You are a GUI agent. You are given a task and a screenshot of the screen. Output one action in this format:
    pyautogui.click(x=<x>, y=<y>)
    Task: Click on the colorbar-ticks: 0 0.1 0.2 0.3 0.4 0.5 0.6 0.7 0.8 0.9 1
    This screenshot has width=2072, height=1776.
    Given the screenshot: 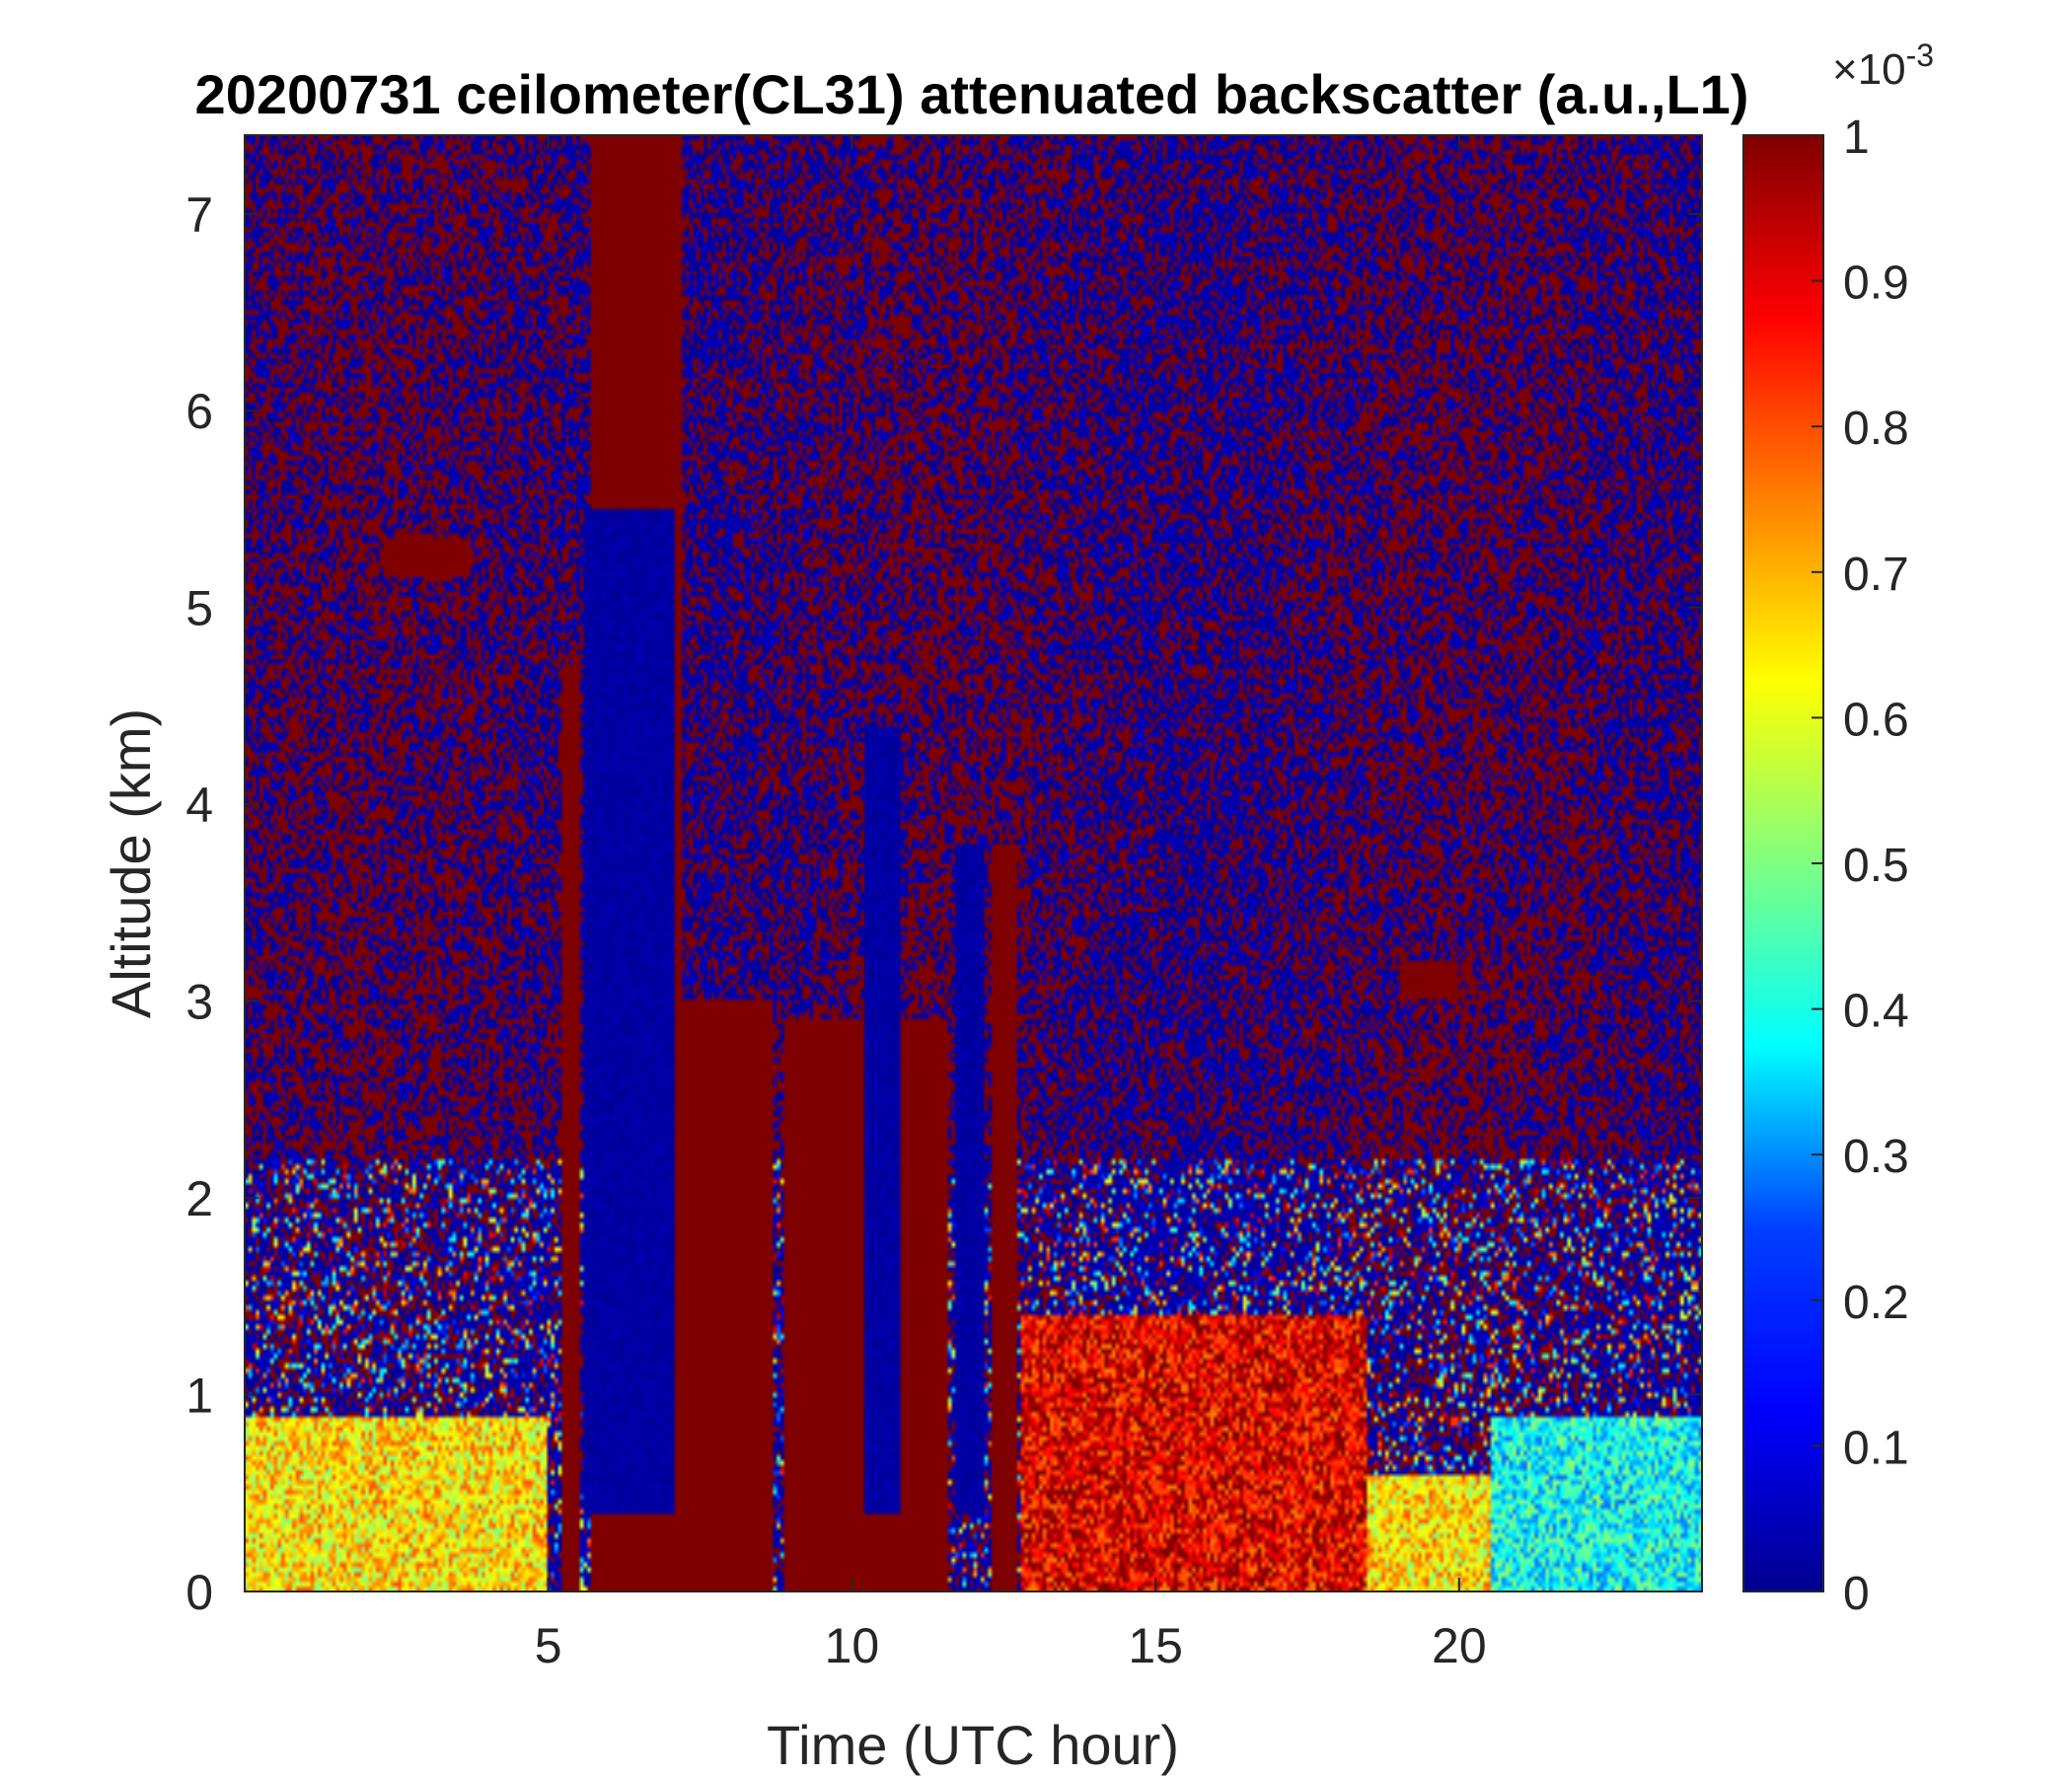 What is the action you would take?
    pyautogui.click(x=1861, y=866)
    